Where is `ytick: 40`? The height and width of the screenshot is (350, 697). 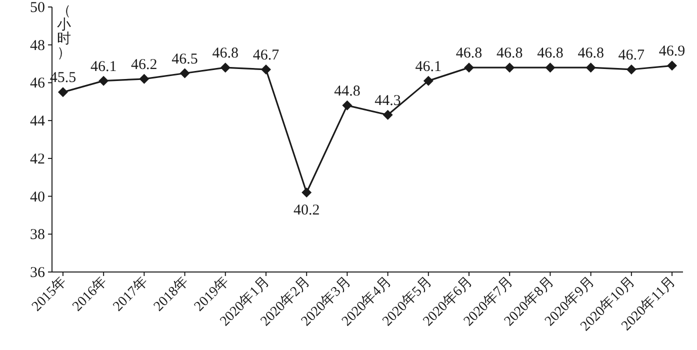
ytick: 40 is located at coordinates (37, 197).